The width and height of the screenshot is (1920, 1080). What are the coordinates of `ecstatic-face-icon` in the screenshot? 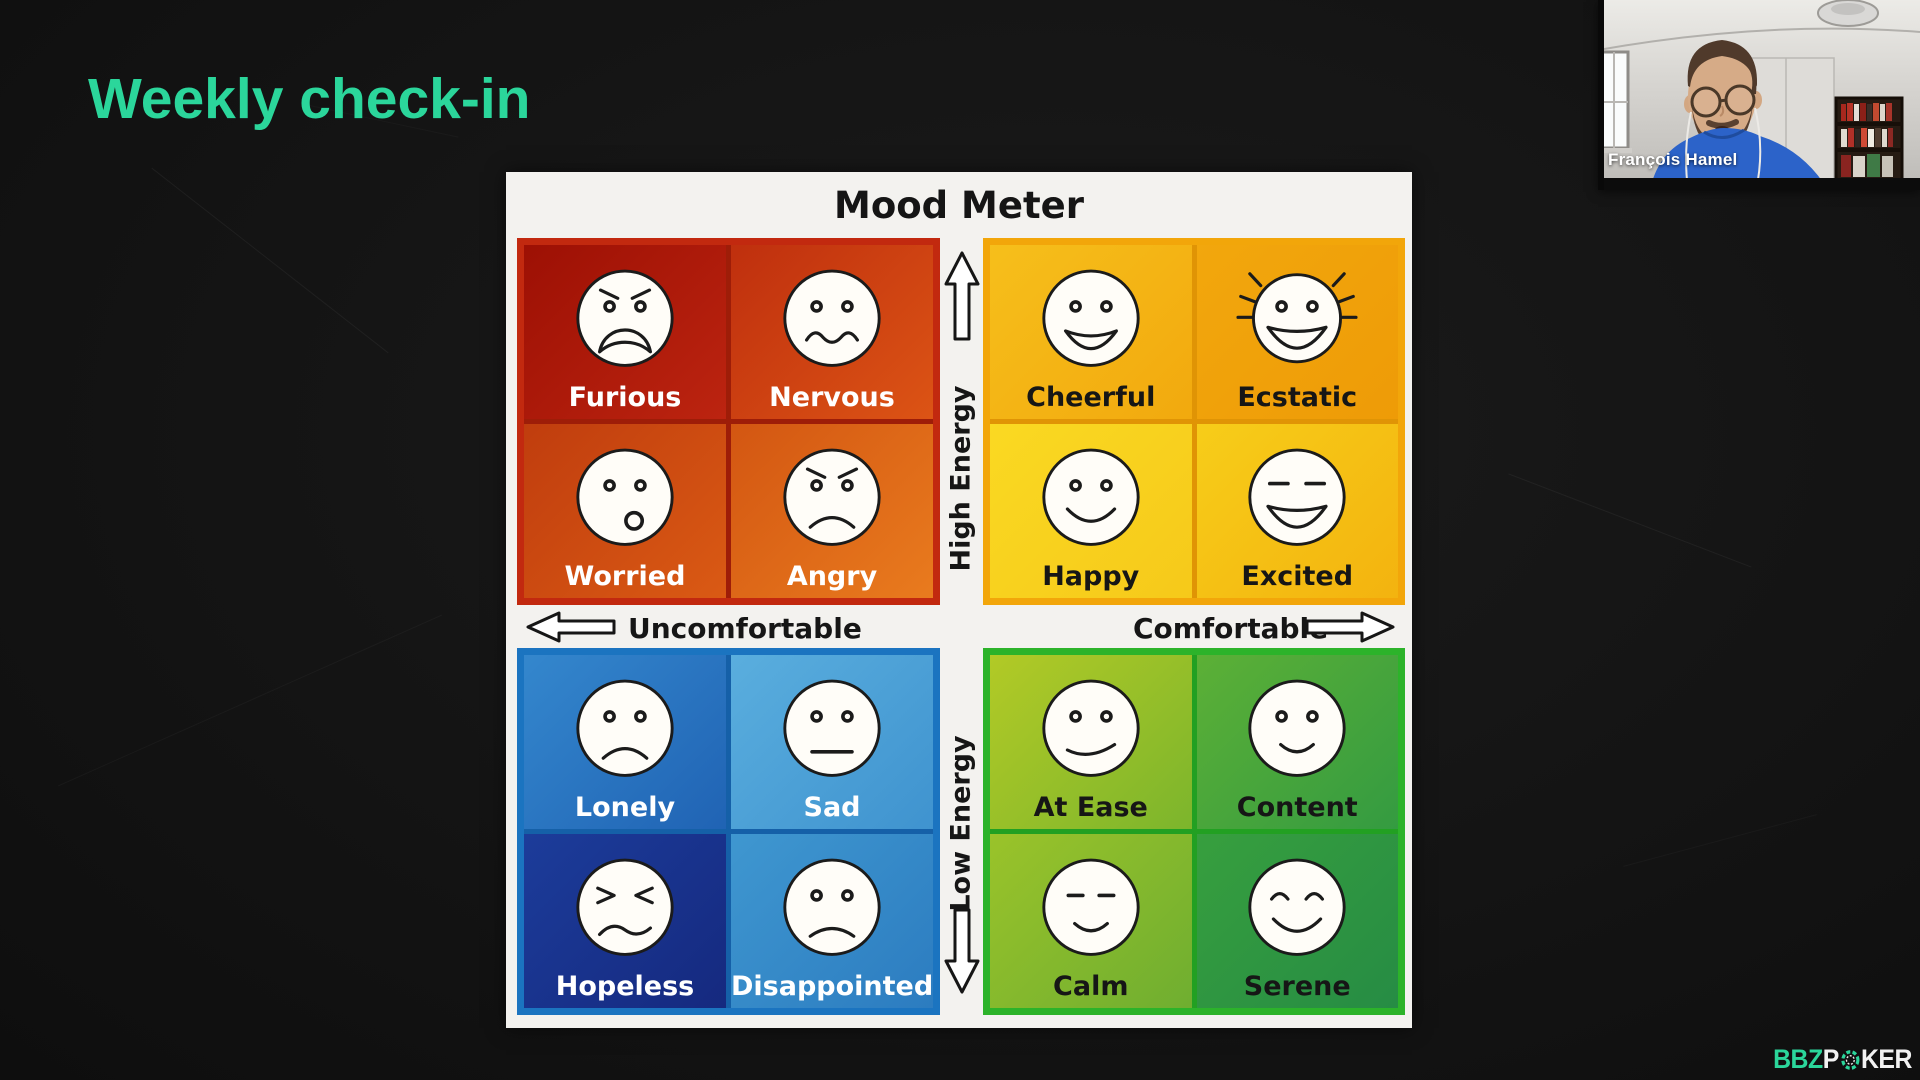 It's located at (1297, 318).